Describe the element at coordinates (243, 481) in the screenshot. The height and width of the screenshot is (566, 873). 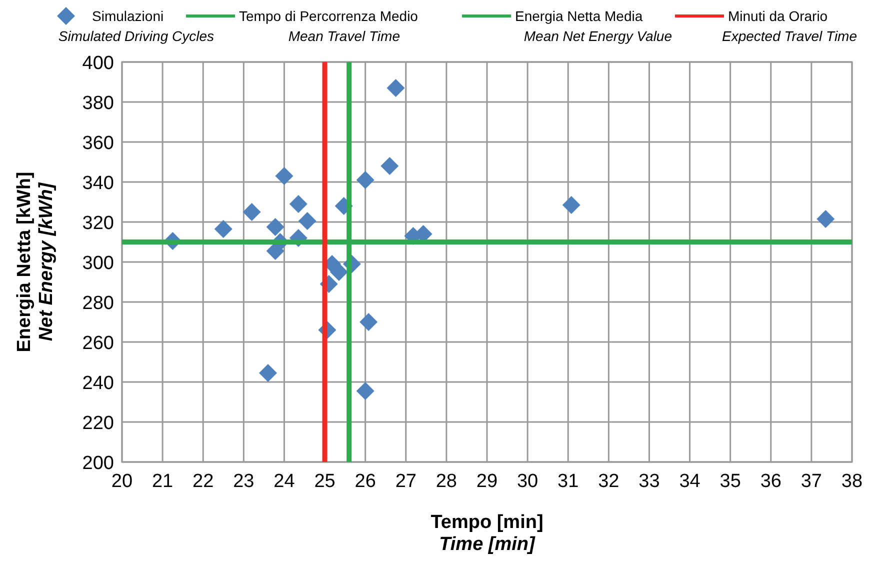
I see `x-tick-label: 23` at that location.